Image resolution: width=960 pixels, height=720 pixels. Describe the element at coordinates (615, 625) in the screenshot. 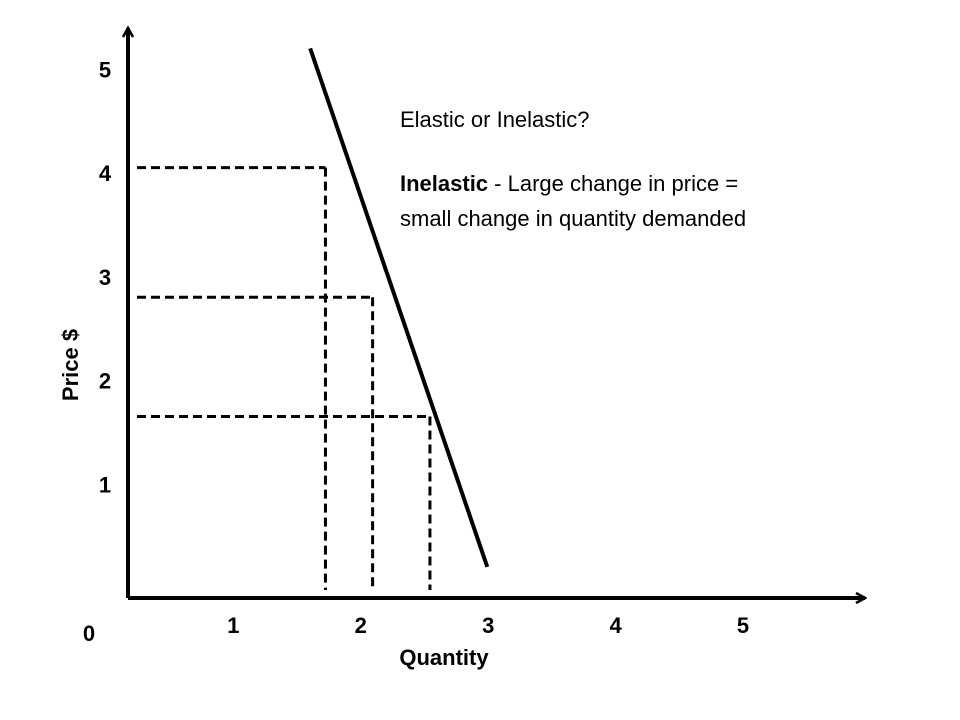

I see `x-tick-label: 4` at that location.